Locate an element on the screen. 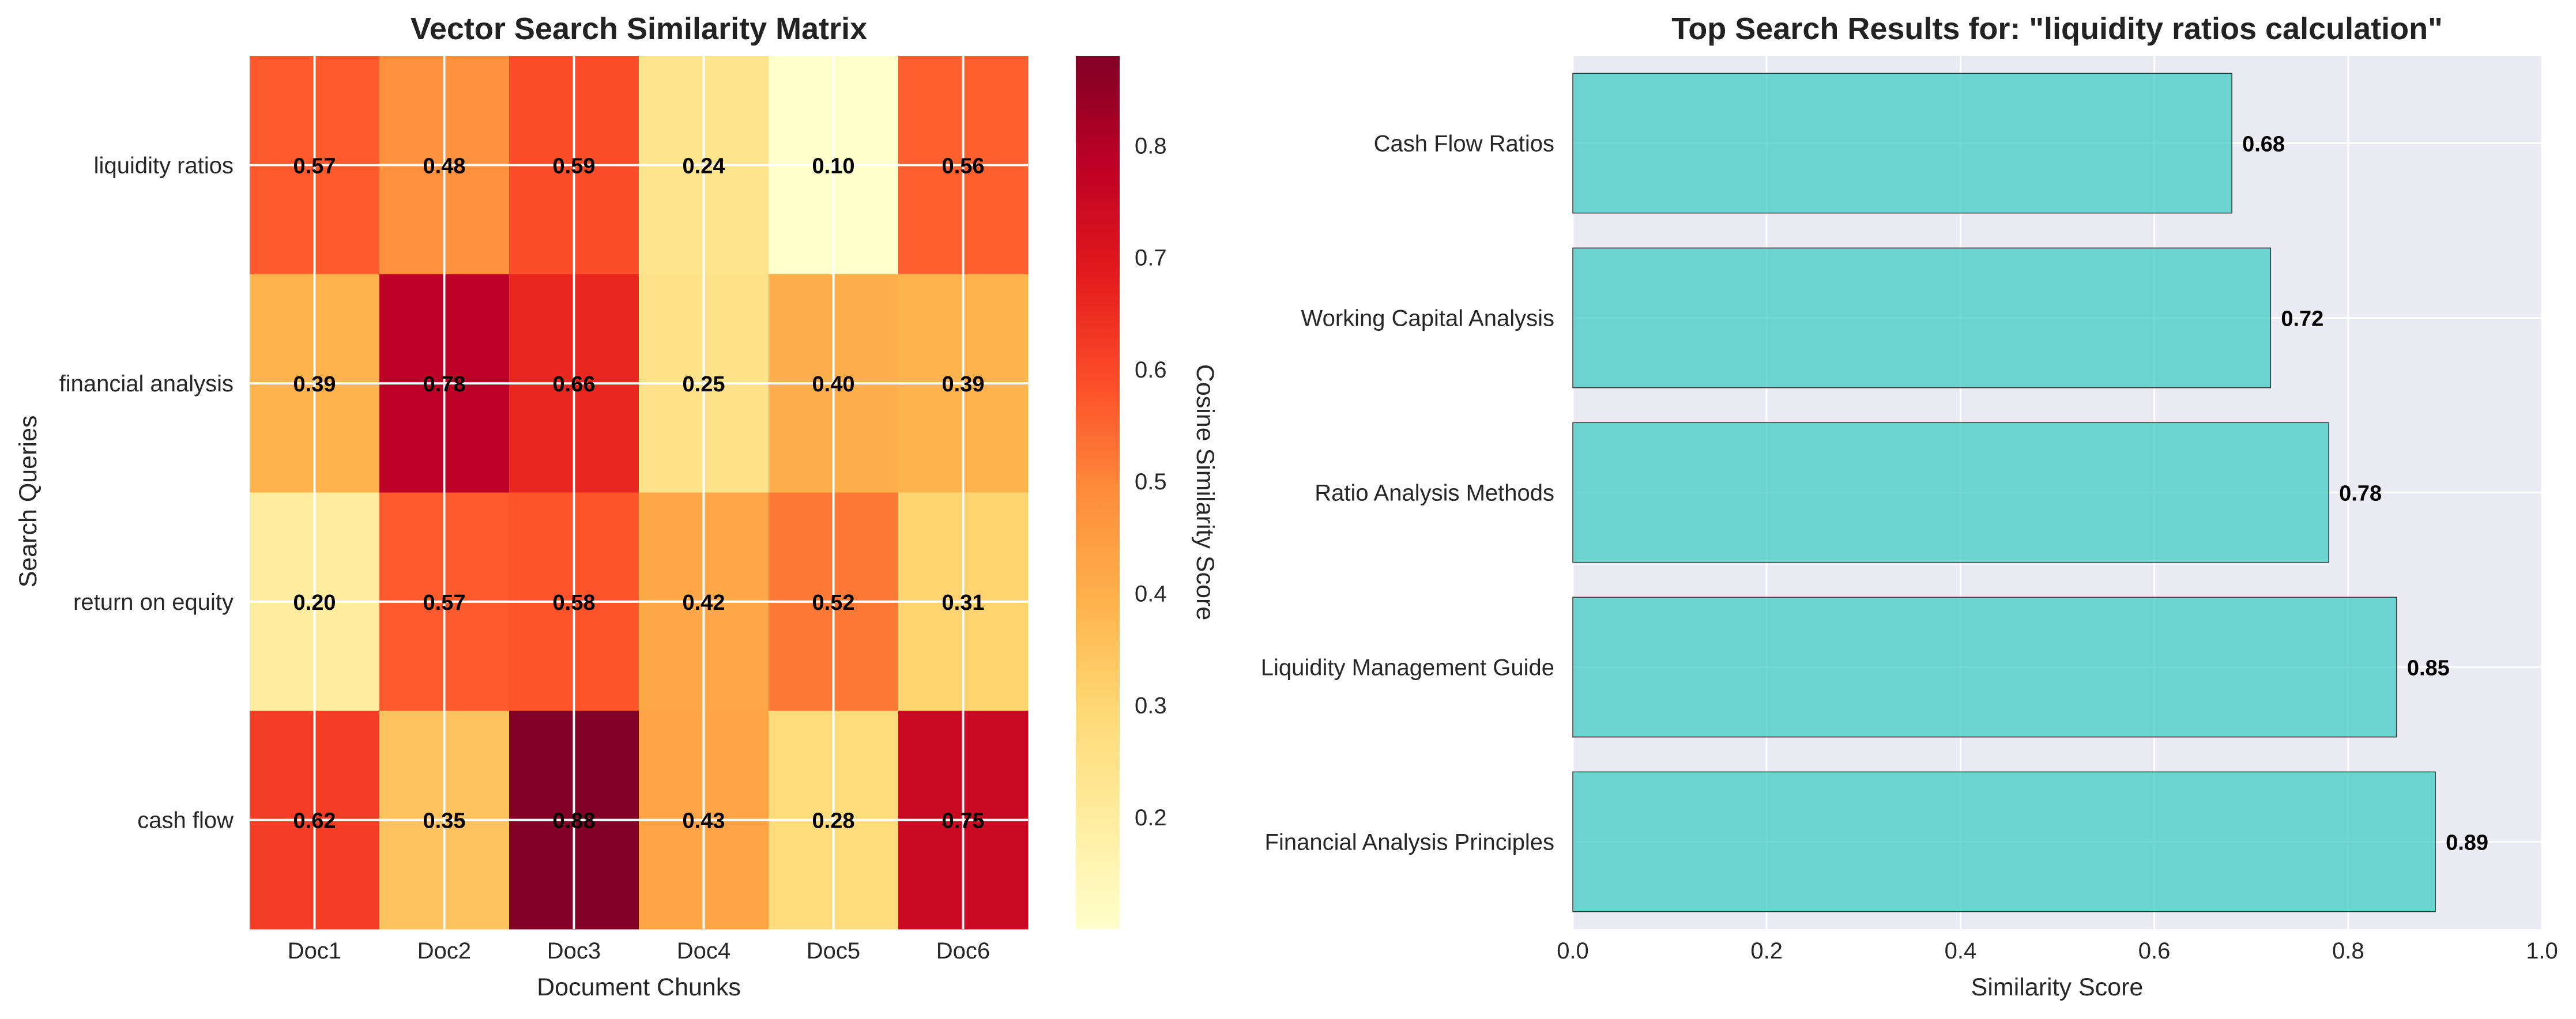 This screenshot has width=2576, height=1019. heatmap-x-ticks: Doc1 Doc2 Doc3 Doc4 Doc5 Doc6 is located at coordinates (639, 951).